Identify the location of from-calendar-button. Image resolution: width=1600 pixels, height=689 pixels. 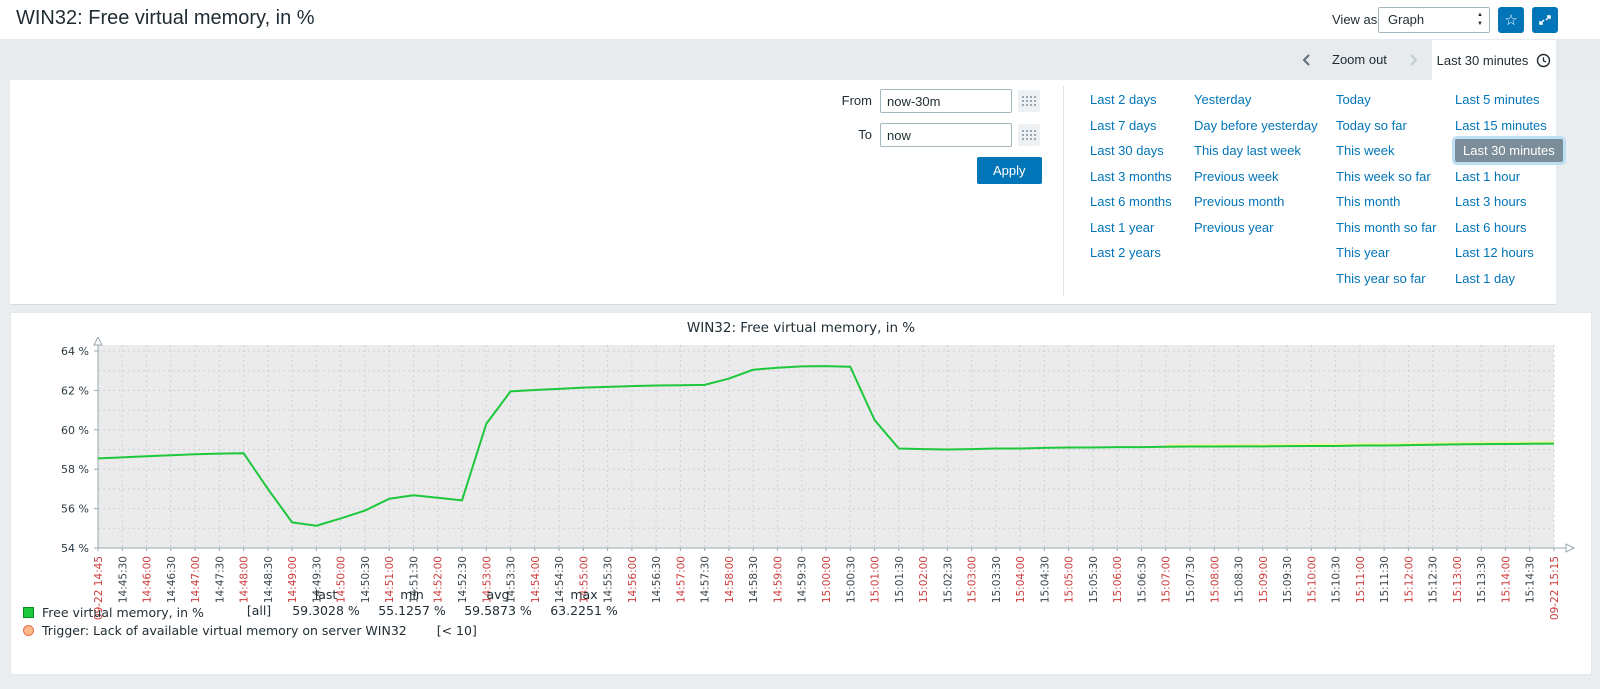
(1029, 101).